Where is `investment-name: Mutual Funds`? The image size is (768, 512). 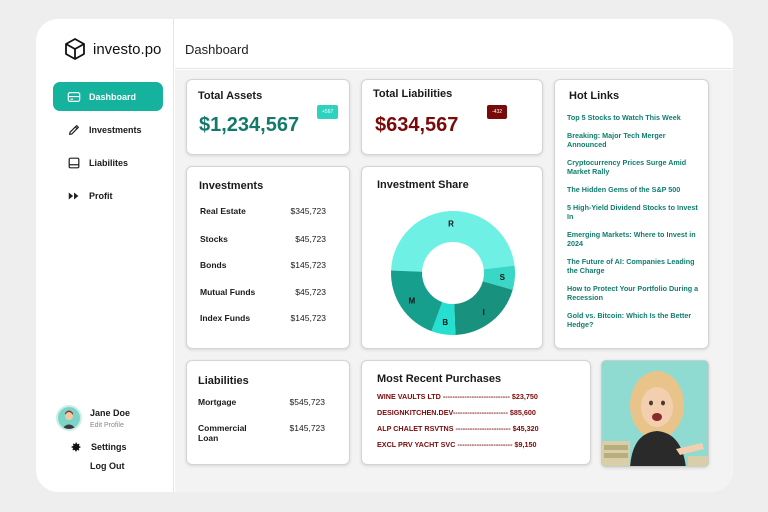
investment-name: Mutual Funds is located at coordinates (228, 292).